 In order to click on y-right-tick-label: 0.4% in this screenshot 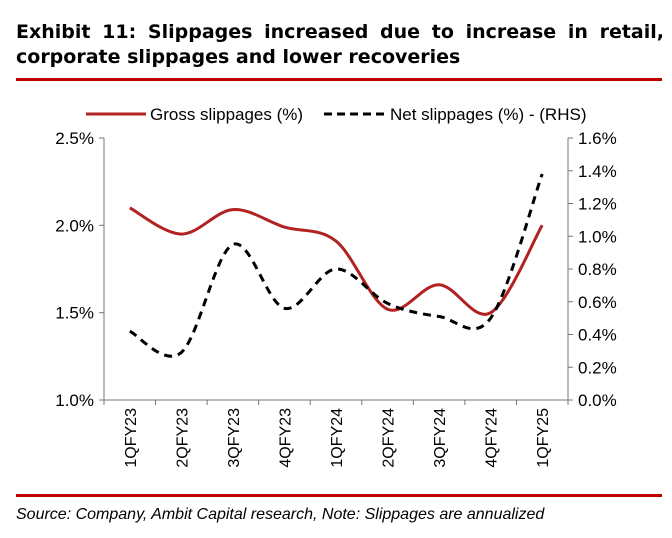, I will do `click(597, 335)`.